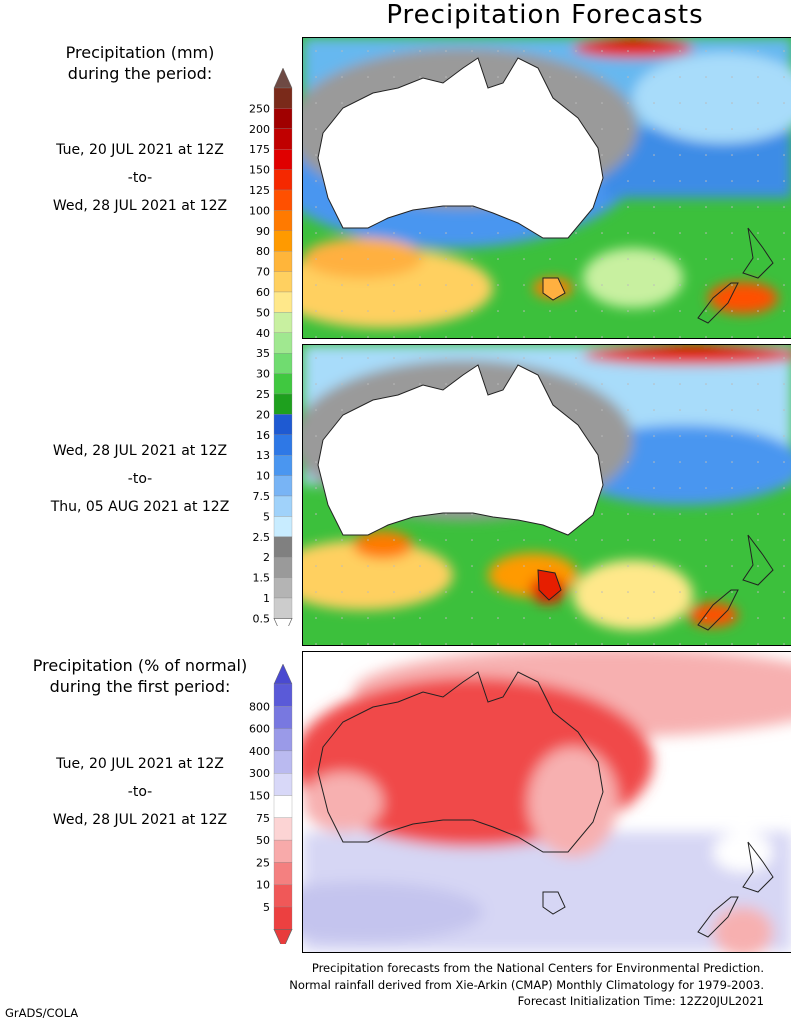 Image resolution: width=791 pixels, height=1024 pixels. I want to click on colorbar1-tick-label: 20, so click(263, 414).